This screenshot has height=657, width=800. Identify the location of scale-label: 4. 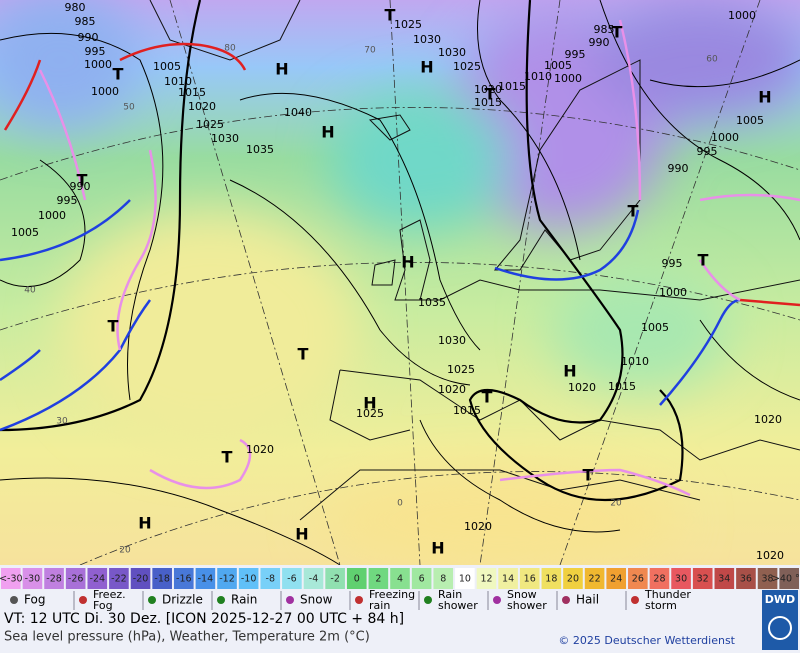
(400, 579).